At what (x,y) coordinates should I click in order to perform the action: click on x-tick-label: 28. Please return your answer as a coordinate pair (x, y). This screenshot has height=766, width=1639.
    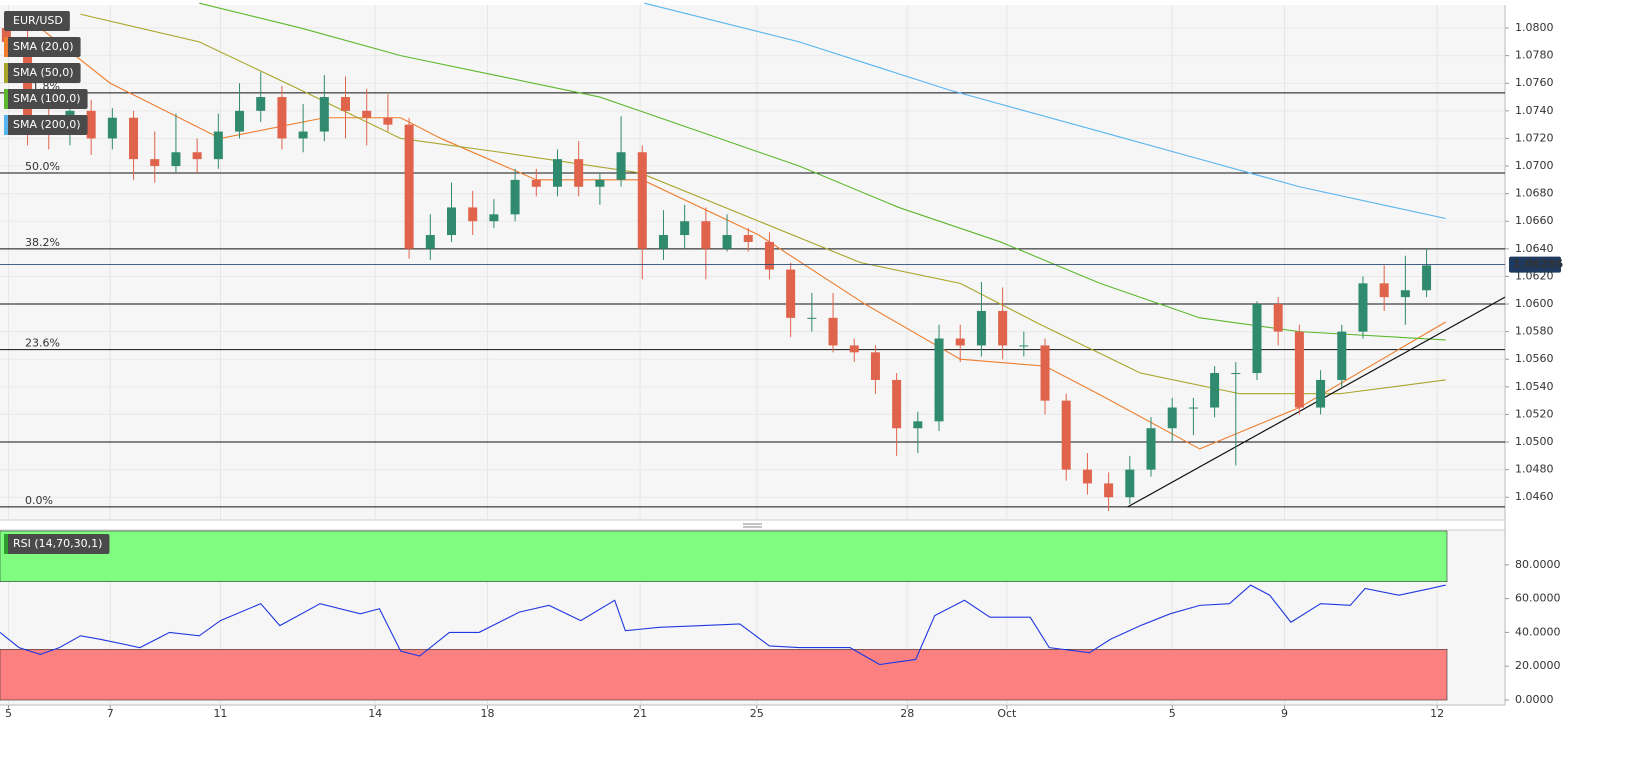
    Looking at the image, I should click on (907, 713).